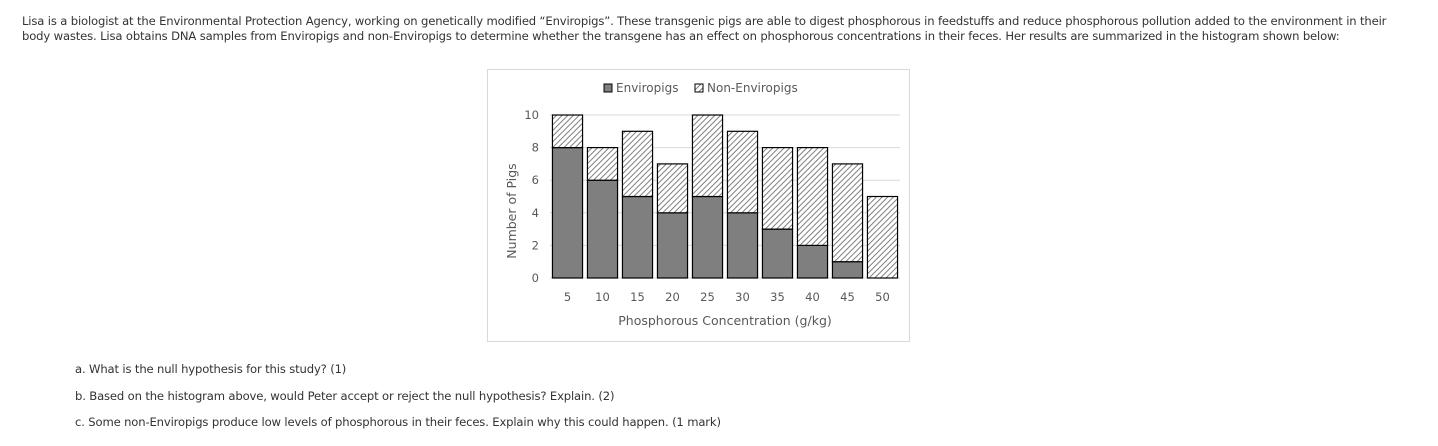 The height and width of the screenshot is (446, 1438). I want to click on x-tick-label: 15, so click(637, 297).